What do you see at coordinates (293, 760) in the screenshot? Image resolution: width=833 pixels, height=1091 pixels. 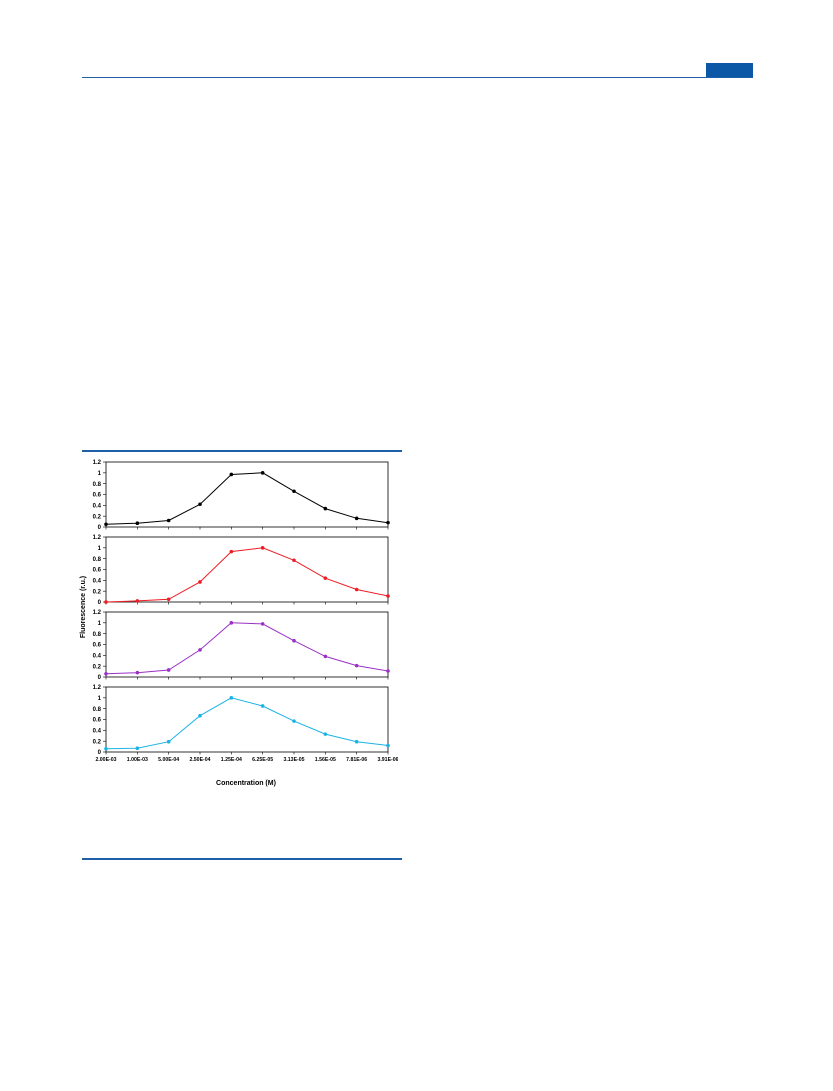 I see `x-tick-label: 3.13E-05` at bounding box center [293, 760].